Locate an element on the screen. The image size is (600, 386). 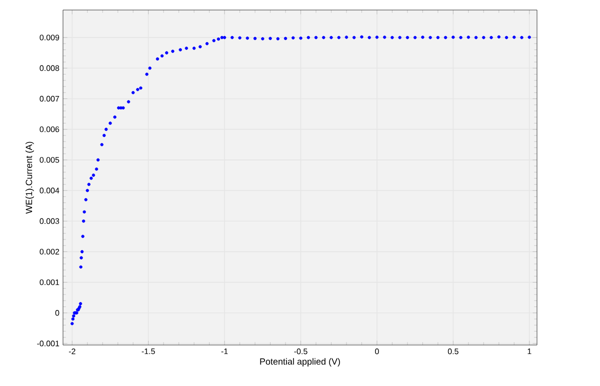
y-tick-label: 0.002 is located at coordinates (50, 251).